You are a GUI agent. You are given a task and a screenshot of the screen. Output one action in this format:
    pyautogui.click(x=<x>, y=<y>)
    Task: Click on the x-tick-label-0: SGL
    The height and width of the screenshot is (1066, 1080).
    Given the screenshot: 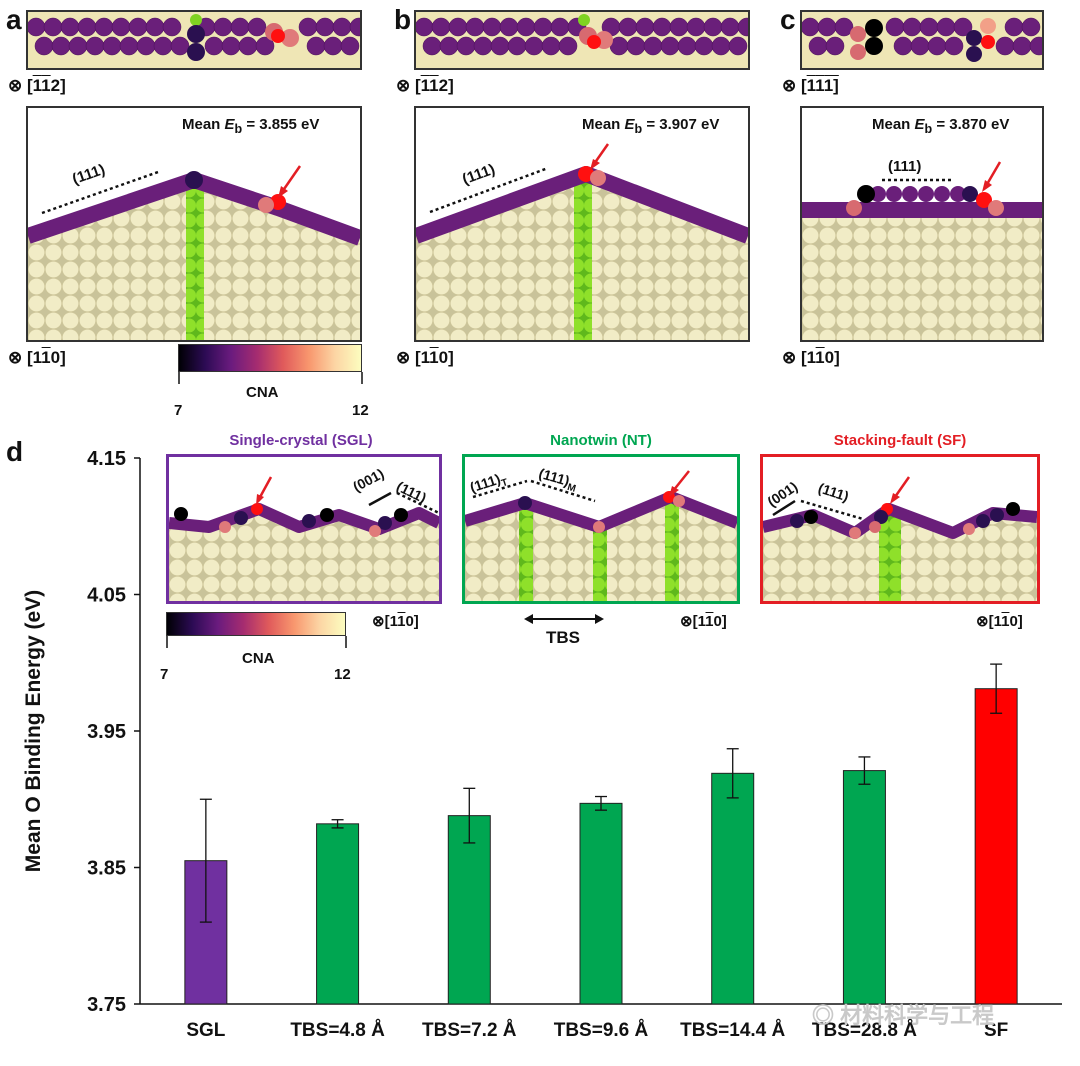 What is the action you would take?
    pyautogui.click(x=205, y=1030)
    